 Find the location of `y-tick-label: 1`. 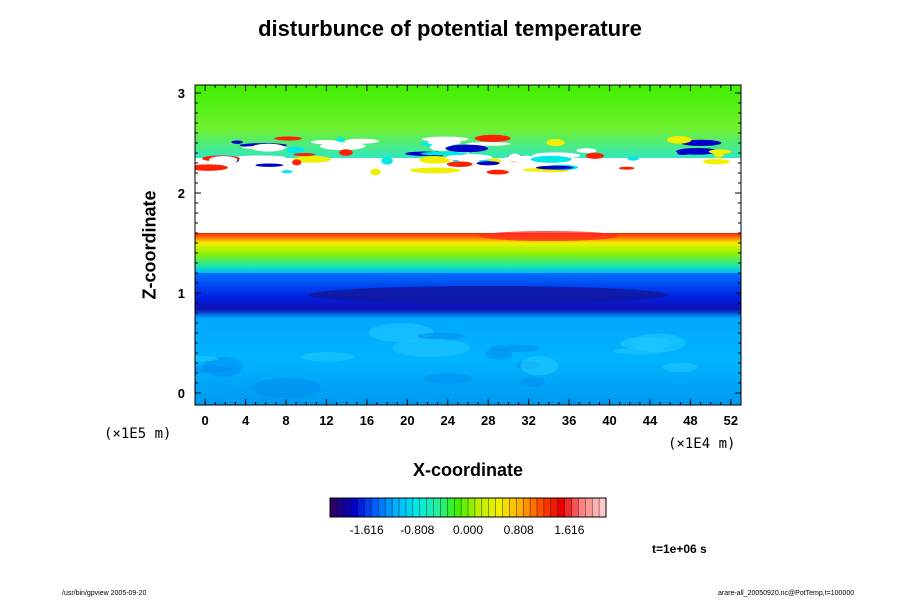

y-tick-label: 1 is located at coordinates (181, 293).